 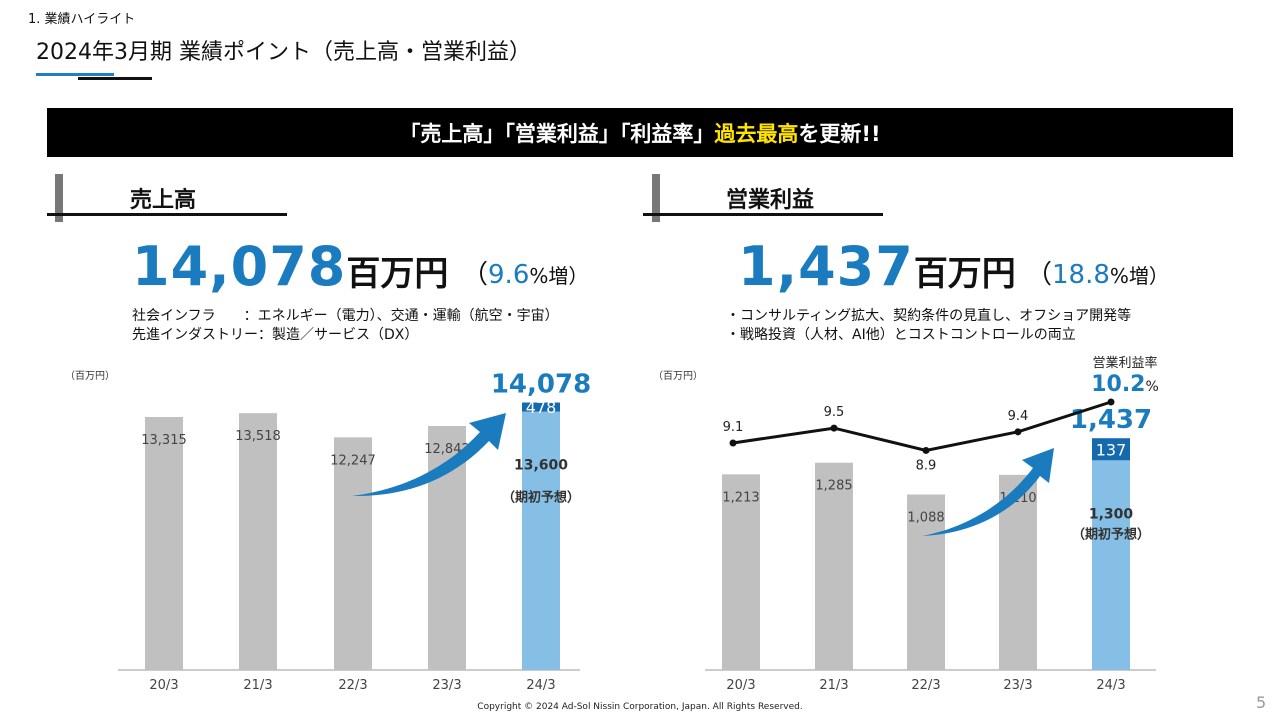 I want to click on right-section-underline, so click(x=763, y=214).